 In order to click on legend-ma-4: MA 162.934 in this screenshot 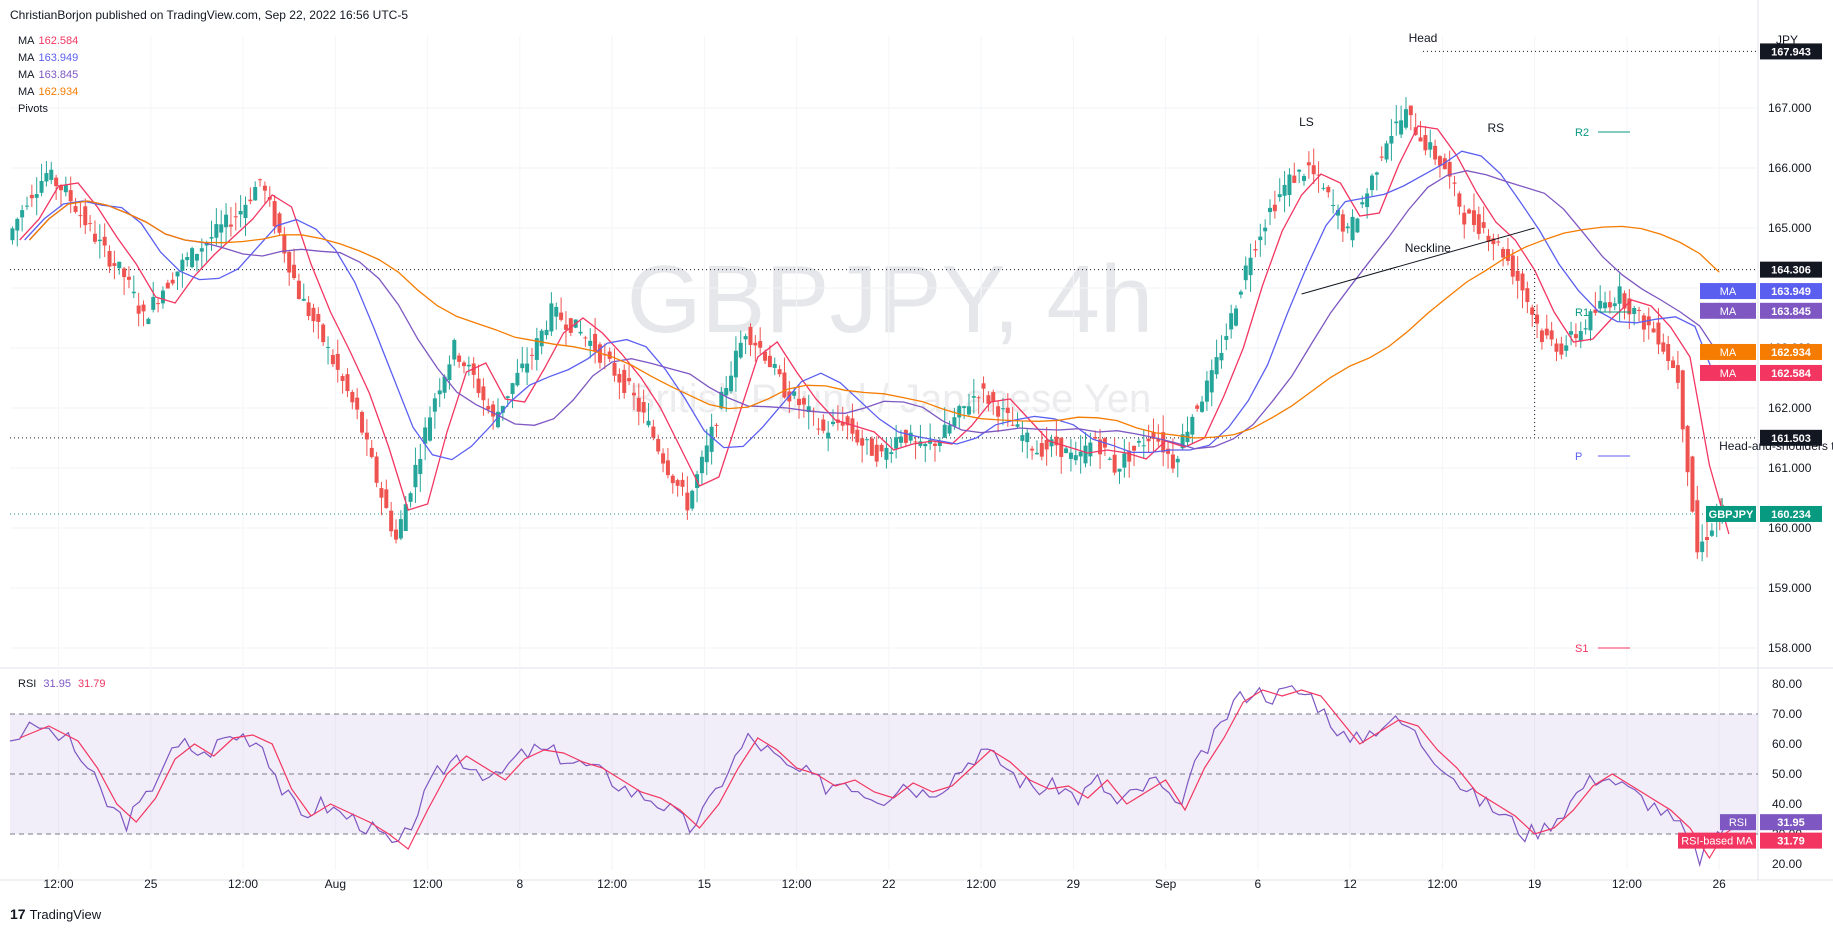, I will do `click(48, 92)`.